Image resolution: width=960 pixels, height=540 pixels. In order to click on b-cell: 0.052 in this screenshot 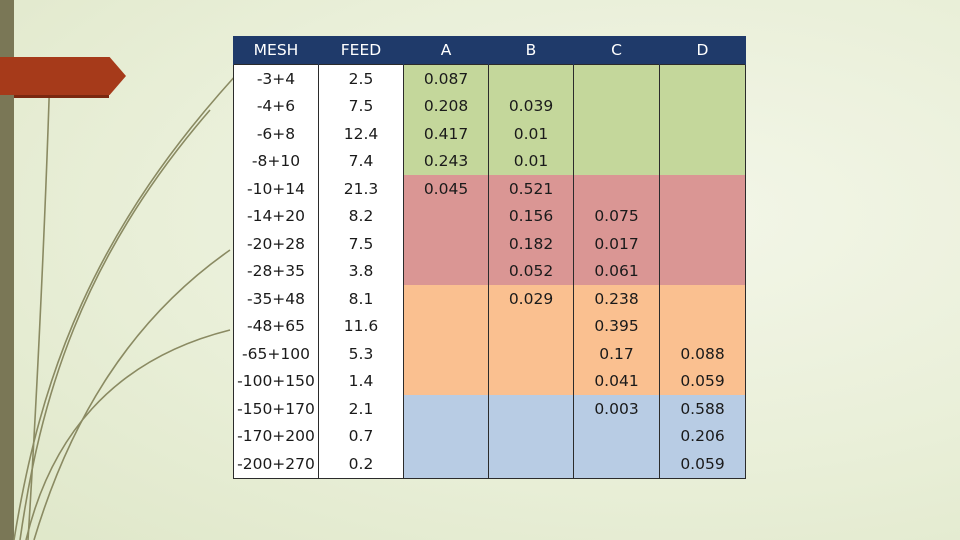, I will do `click(531, 271)`.